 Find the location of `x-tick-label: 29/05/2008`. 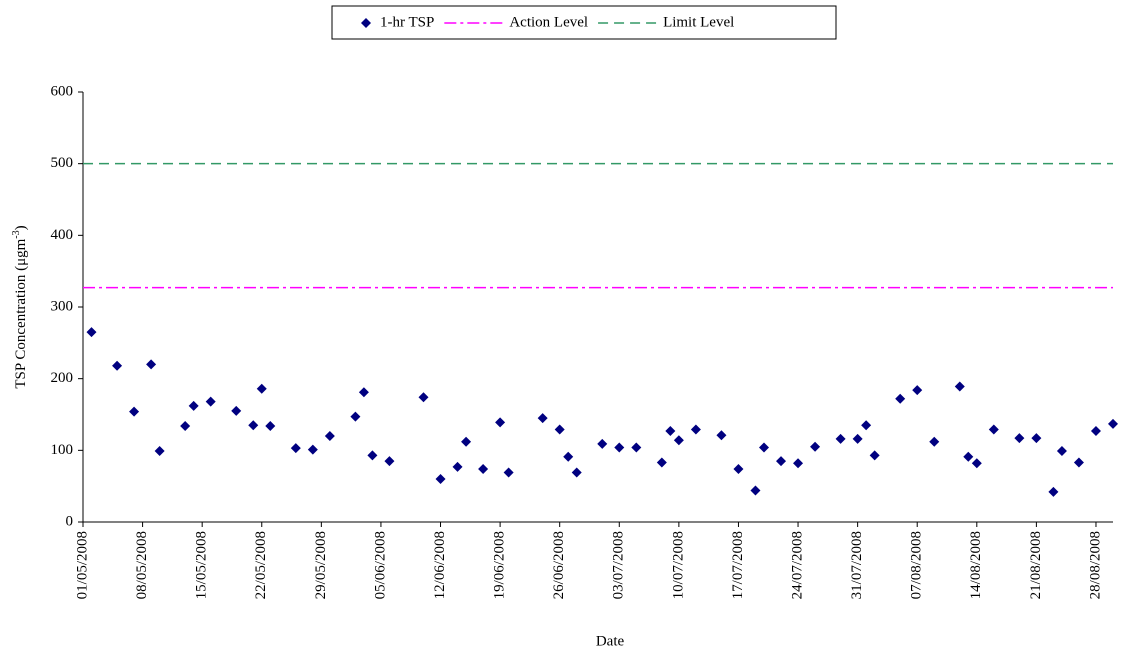

x-tick-label: 29/05/2008 is located at coordinates (321, 565).